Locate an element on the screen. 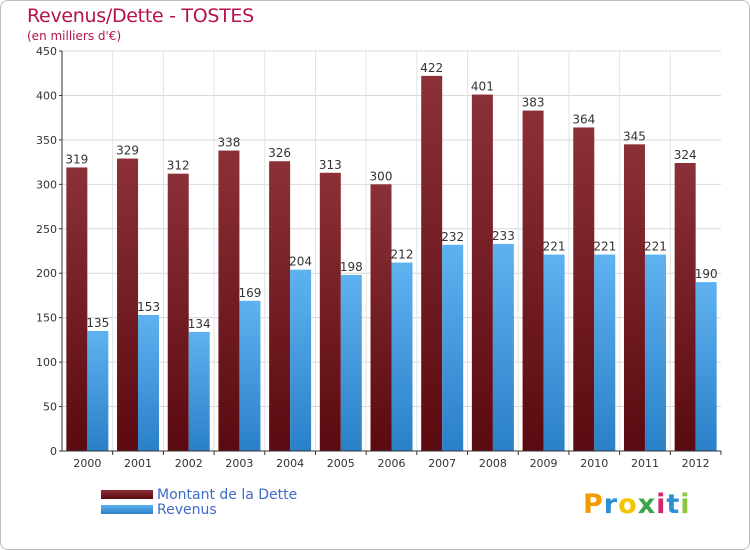  bar-dette-2003 is located at coordinates (229, 301).